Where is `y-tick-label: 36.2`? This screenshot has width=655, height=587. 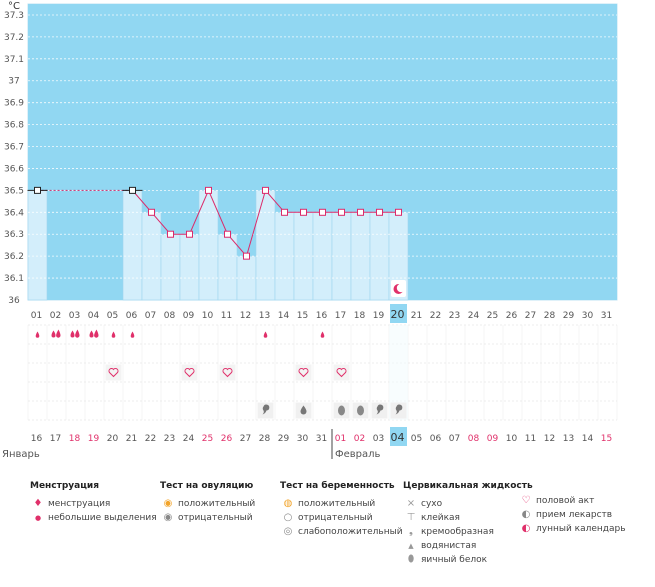
y-tick-label: 36.2 is located at coordinates (14, 257).